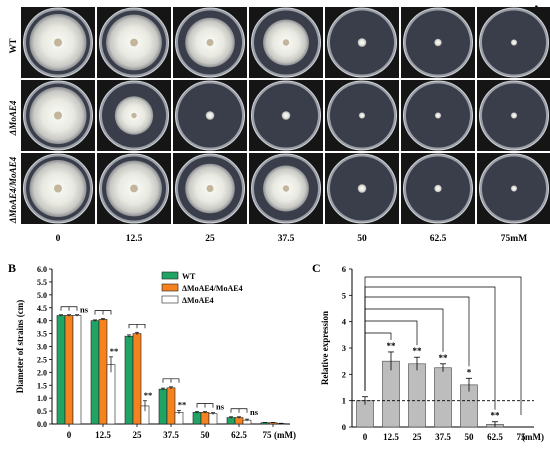  Describe the element at coordinates (210, 239) in the screenshot. I see `concentration-label: 25` at that location.